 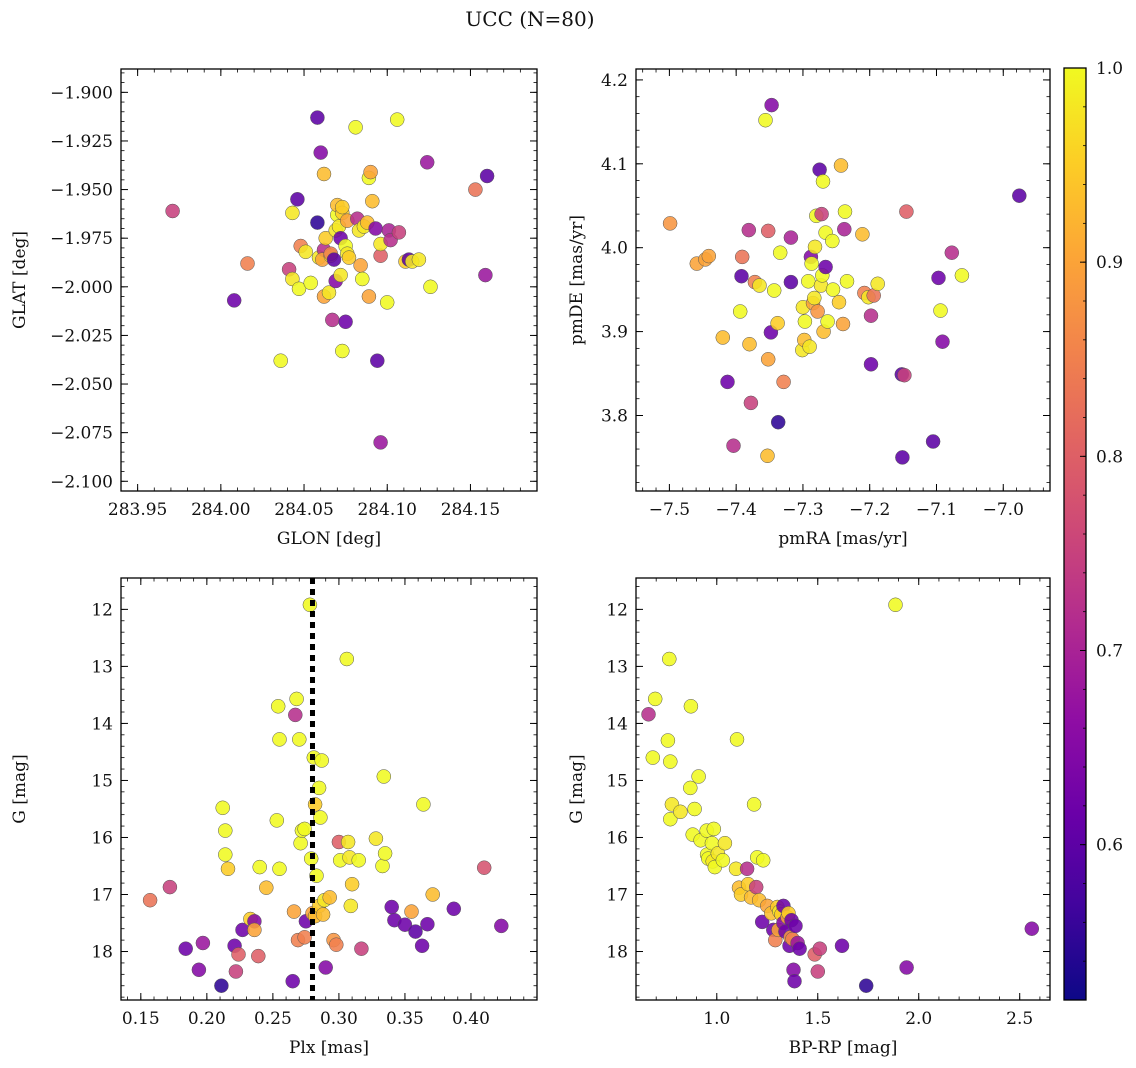 What do you see at coordinates (81, 191) in the screenshot?
I see `y-tick-label: −1.950` at bounding box center [81, 191].